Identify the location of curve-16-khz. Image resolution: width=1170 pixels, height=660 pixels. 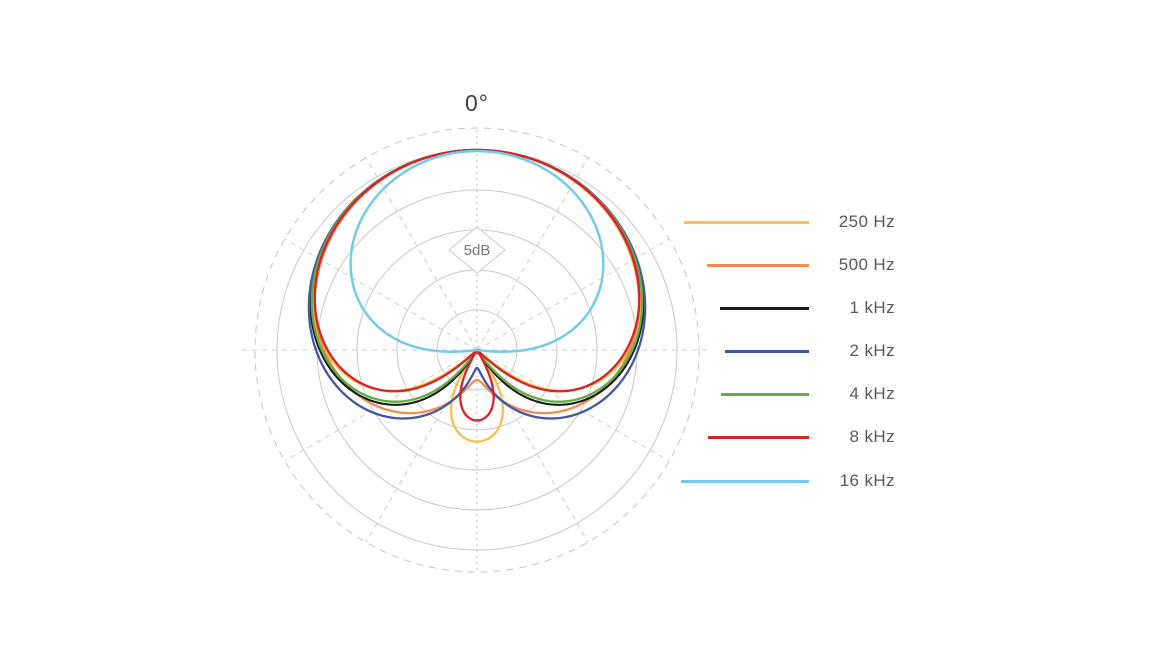
(477, 251).